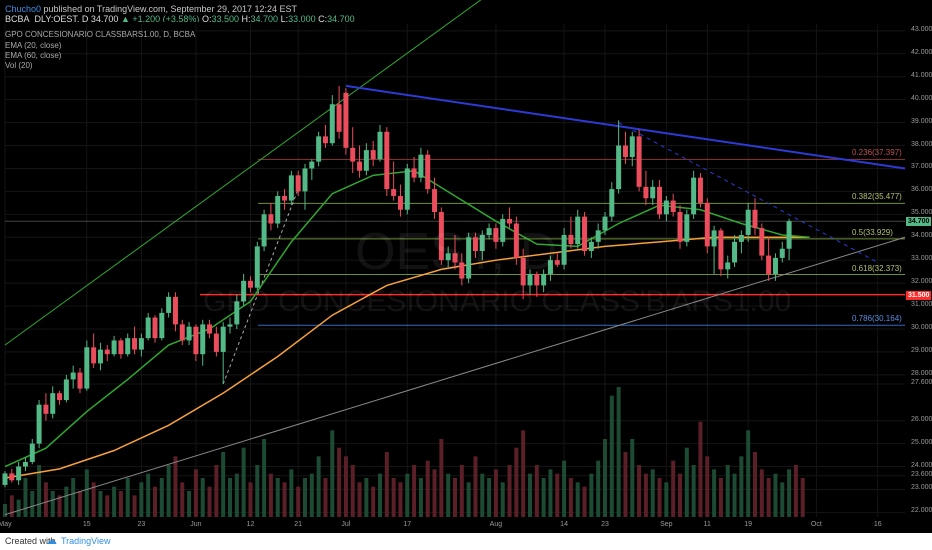 The height and width of the screenshot is (550, 932). What do you see at coordinates (921, 419) in the screenshot?
I see `price-tick-label: 26.000` at bounding box center [921, 419].